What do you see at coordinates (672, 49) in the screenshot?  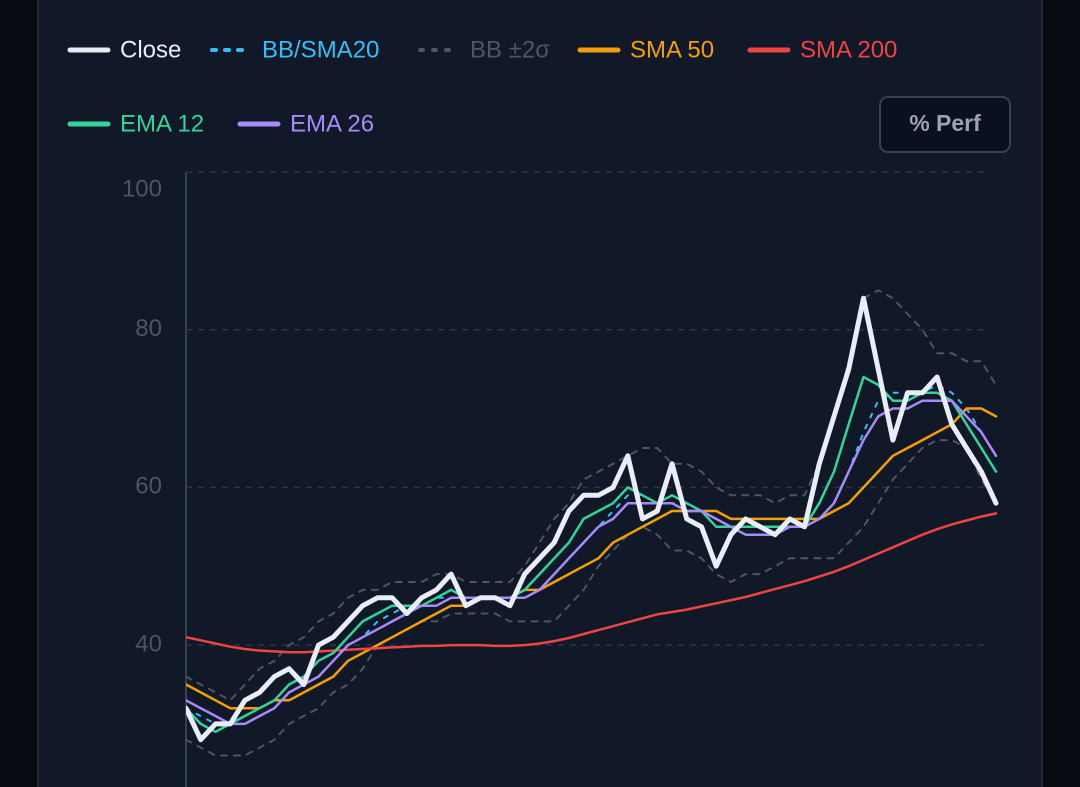 I see `legend-label: SMA 50` at bounding box center [672, 49].